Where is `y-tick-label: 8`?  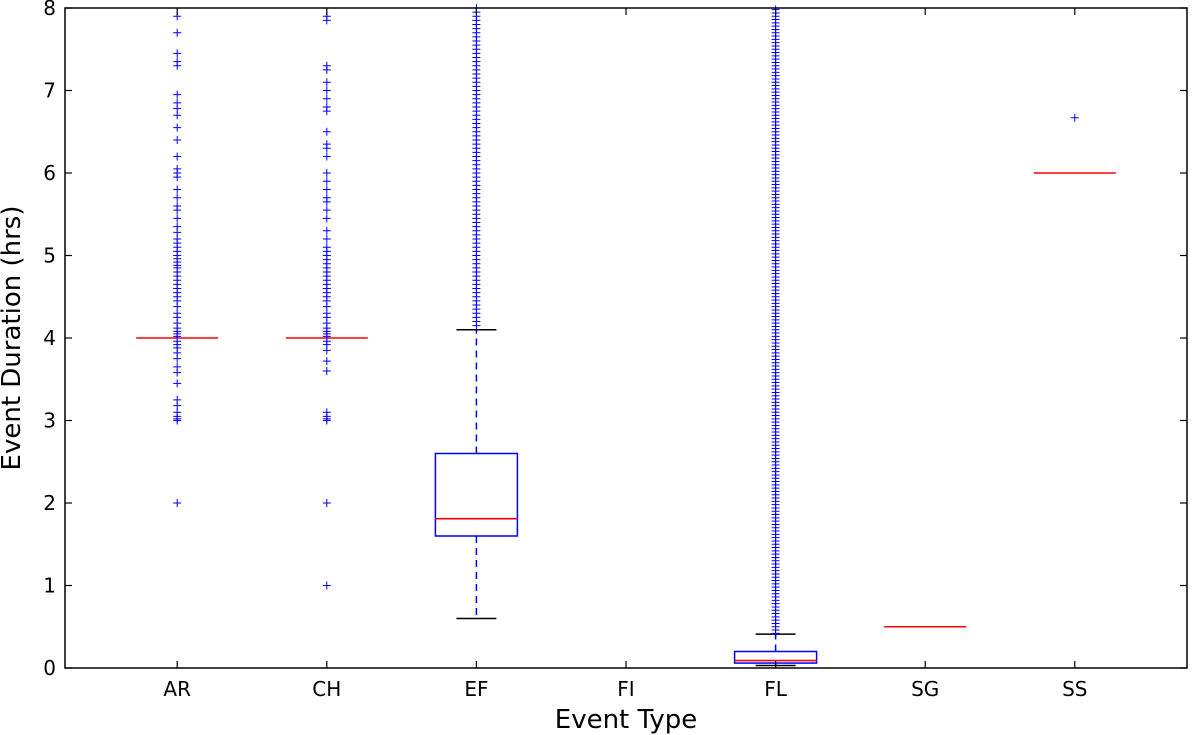 y-tick-label: 8 is located at coordinates (49, 10).